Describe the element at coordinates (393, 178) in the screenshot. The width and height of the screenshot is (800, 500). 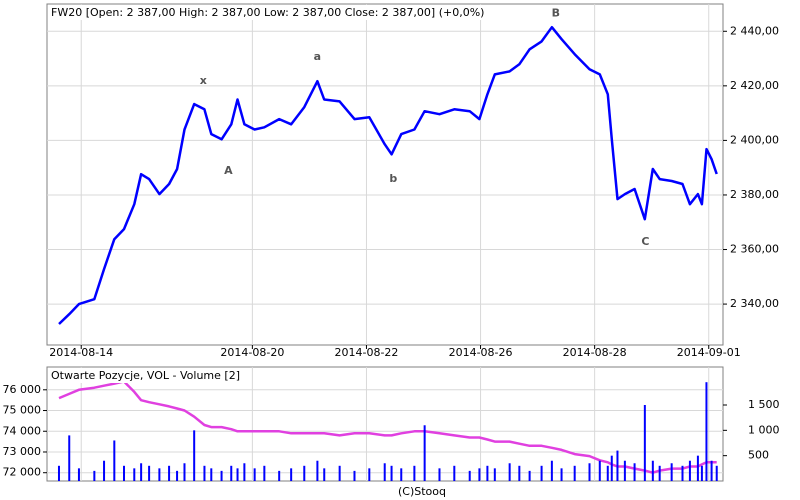
I see `annotation: b` at that location.